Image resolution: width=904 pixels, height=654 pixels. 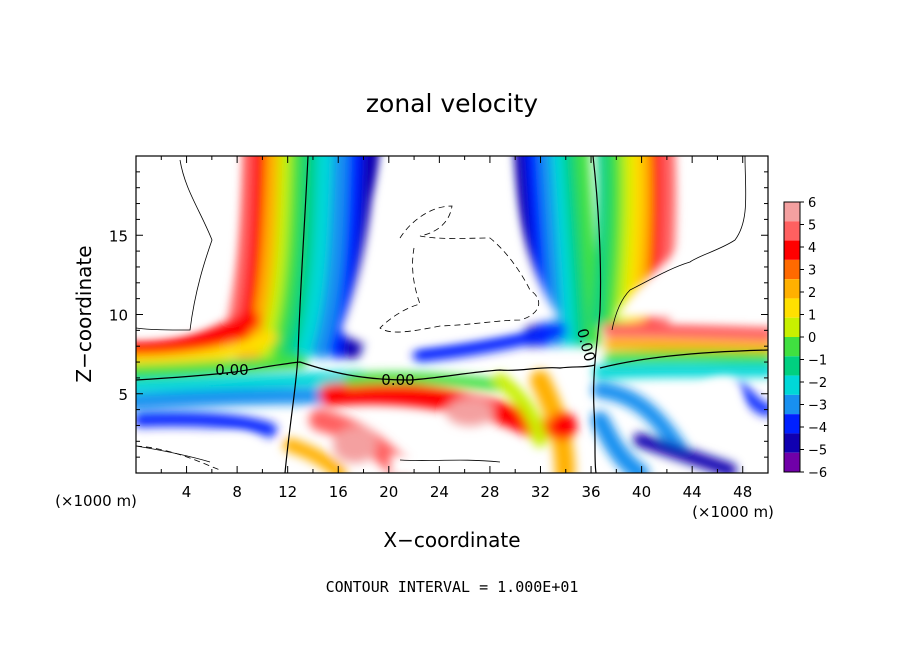 I want to click on colorbar-tick-label: −4, so click(x=817, y=428).